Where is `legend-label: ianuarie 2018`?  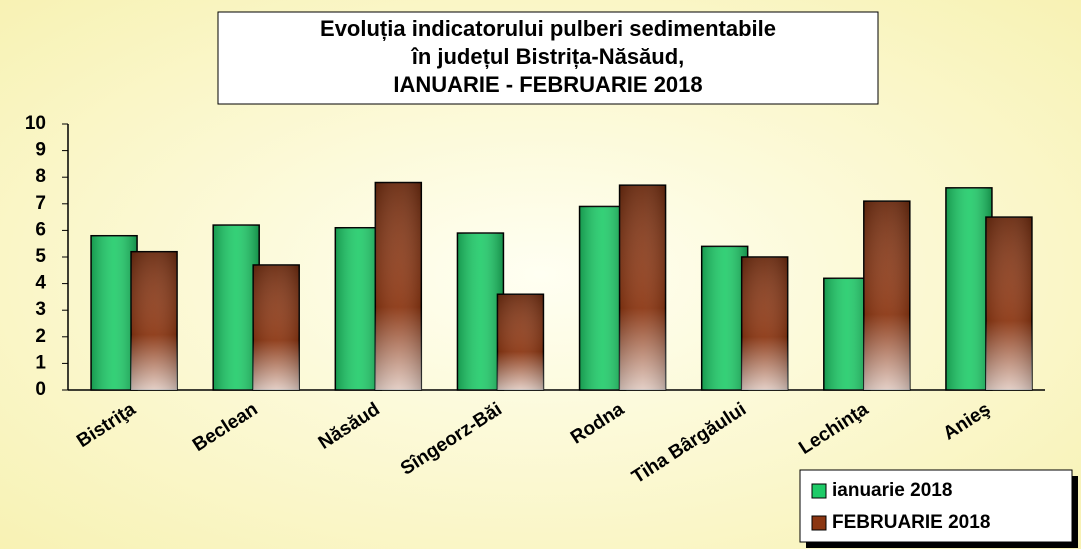
legend-label: ianuarie 2018 is located at coordinates (892, 490).